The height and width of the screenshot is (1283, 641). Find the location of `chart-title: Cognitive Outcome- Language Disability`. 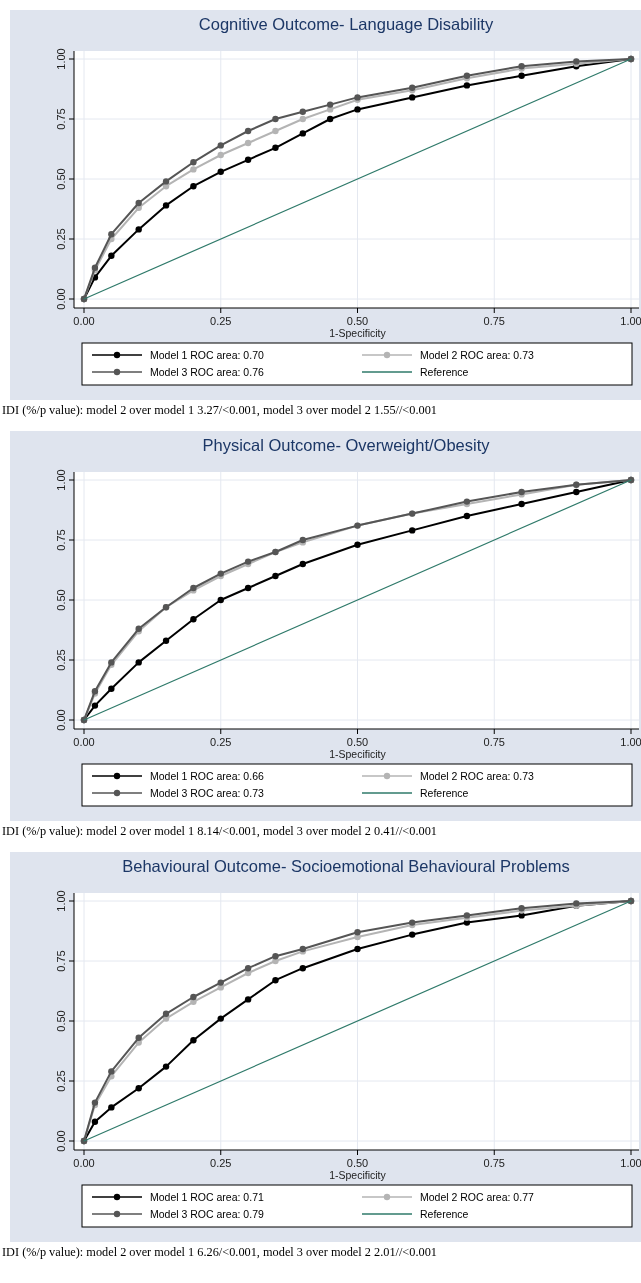

chart-title: Cognitive Outcome- Language Disability is located at coordinates (346, 24).